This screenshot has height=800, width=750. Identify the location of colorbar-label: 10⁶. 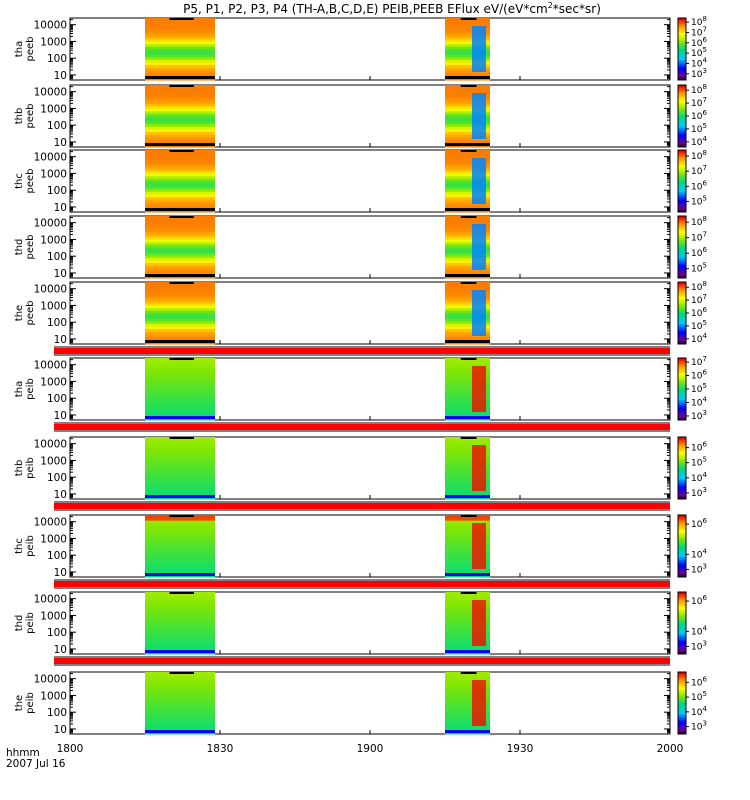
(699, 600).